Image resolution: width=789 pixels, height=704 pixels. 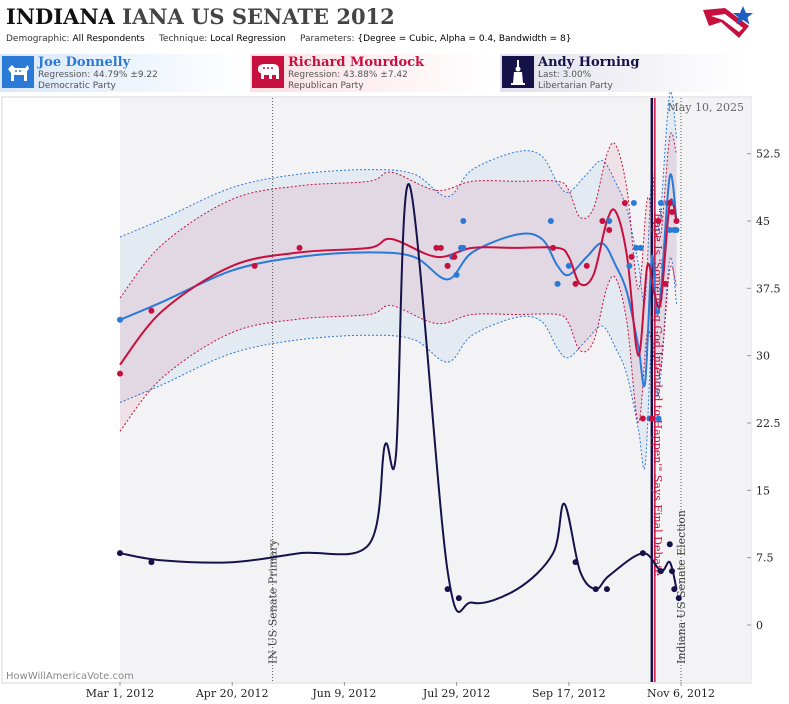 I want to click on title-year: 2012, so click(x=365, y=16).